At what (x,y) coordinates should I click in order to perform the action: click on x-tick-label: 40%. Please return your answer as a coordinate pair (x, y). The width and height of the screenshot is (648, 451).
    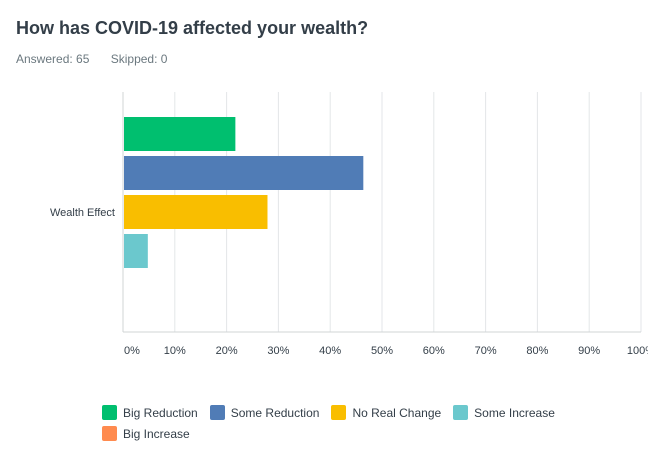
    Looking at the image, I should click on (330, 351).